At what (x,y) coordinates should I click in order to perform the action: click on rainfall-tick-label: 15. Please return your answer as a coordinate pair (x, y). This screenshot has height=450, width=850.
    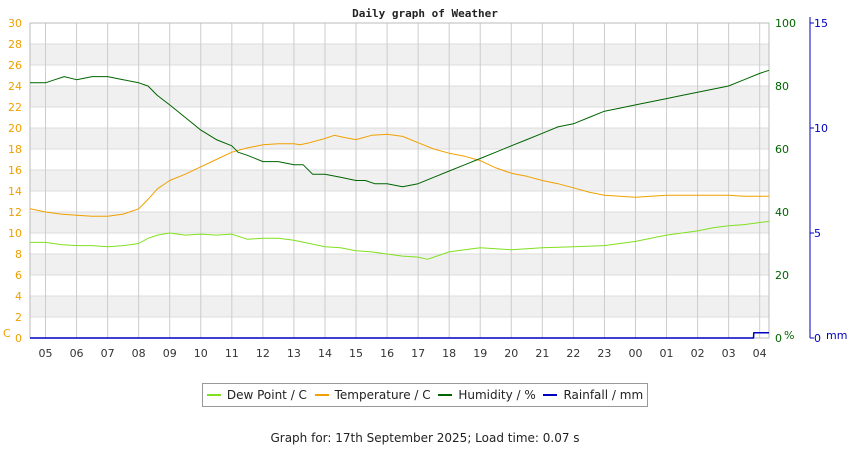
    Looking at the image, I should click on (821, 23).